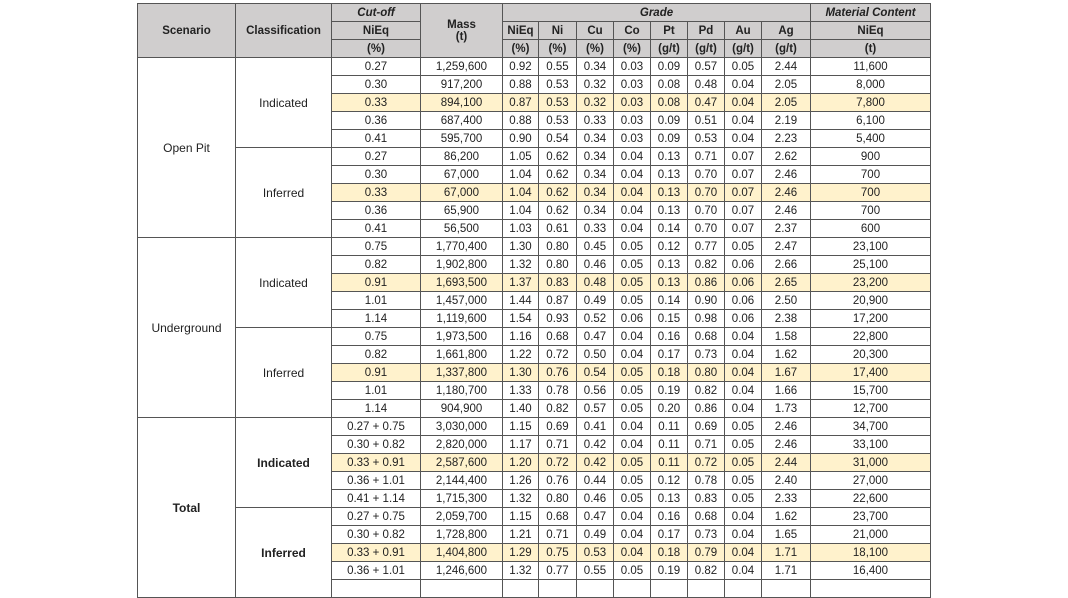  What do you see at coordinates (461, 480) in the screenshot?
I see `mass-cell: 2,144,400` at bounding box center [461, 480].